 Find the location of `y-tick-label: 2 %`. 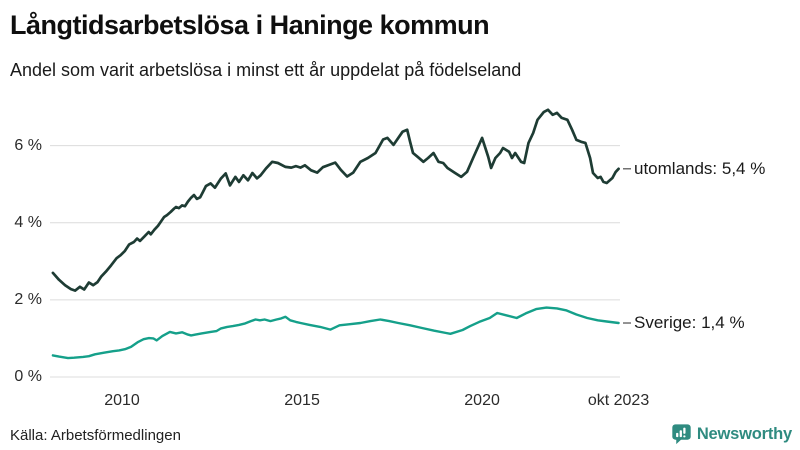

y-tick-label: 2 % is located at coordinates (28, 299).